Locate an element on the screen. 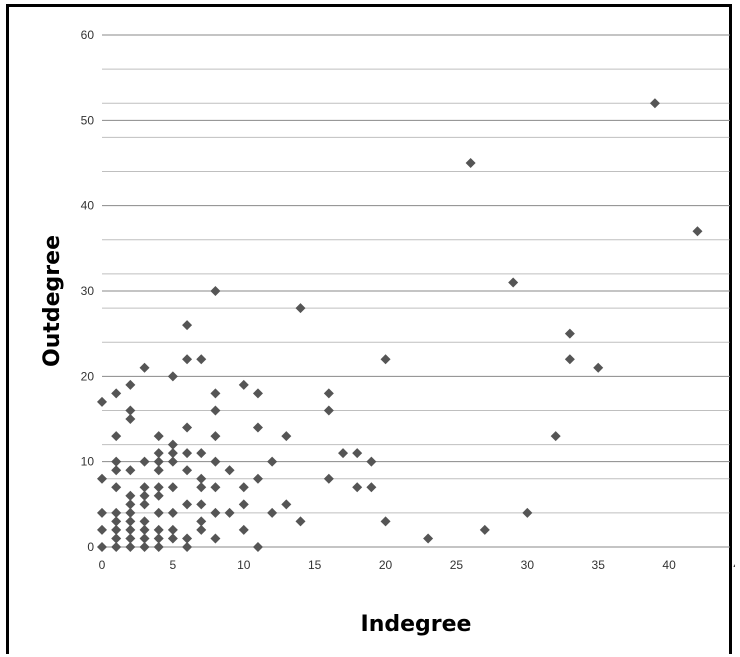 Image resolution: width=740 pixels, height=657 pixels. x-tick-label: 15 is located at coordinates (315, 565).